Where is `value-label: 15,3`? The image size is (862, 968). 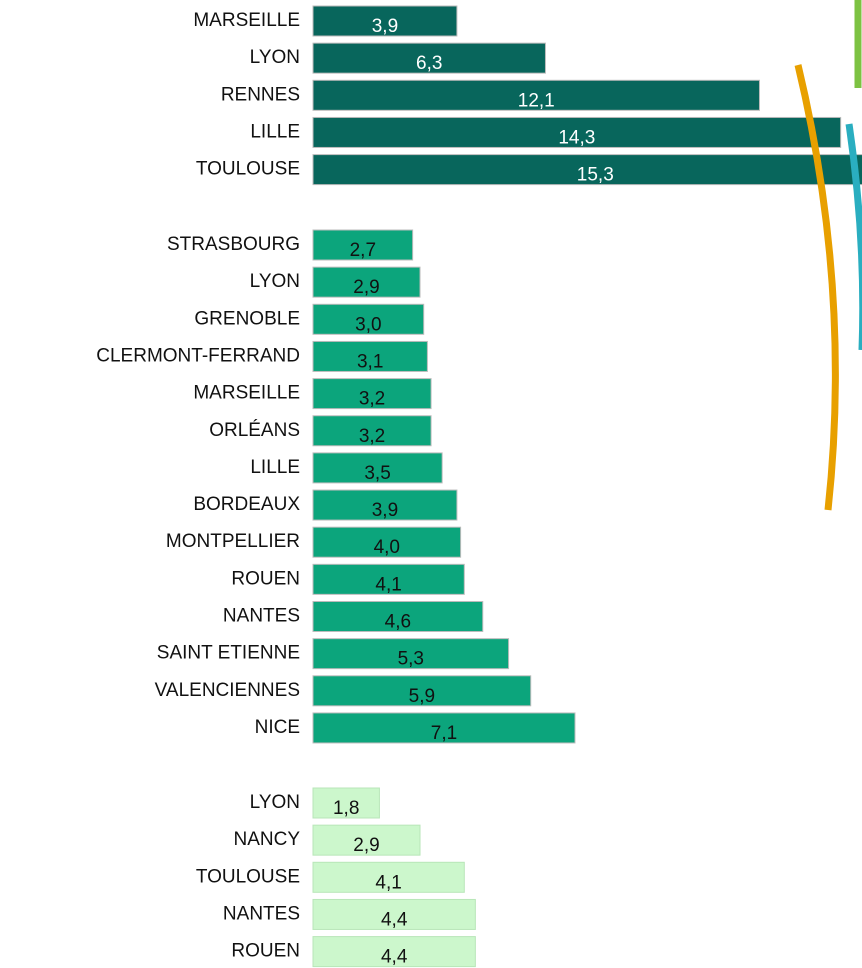
value-label: 15,3 is located at coordinates (595, 175).